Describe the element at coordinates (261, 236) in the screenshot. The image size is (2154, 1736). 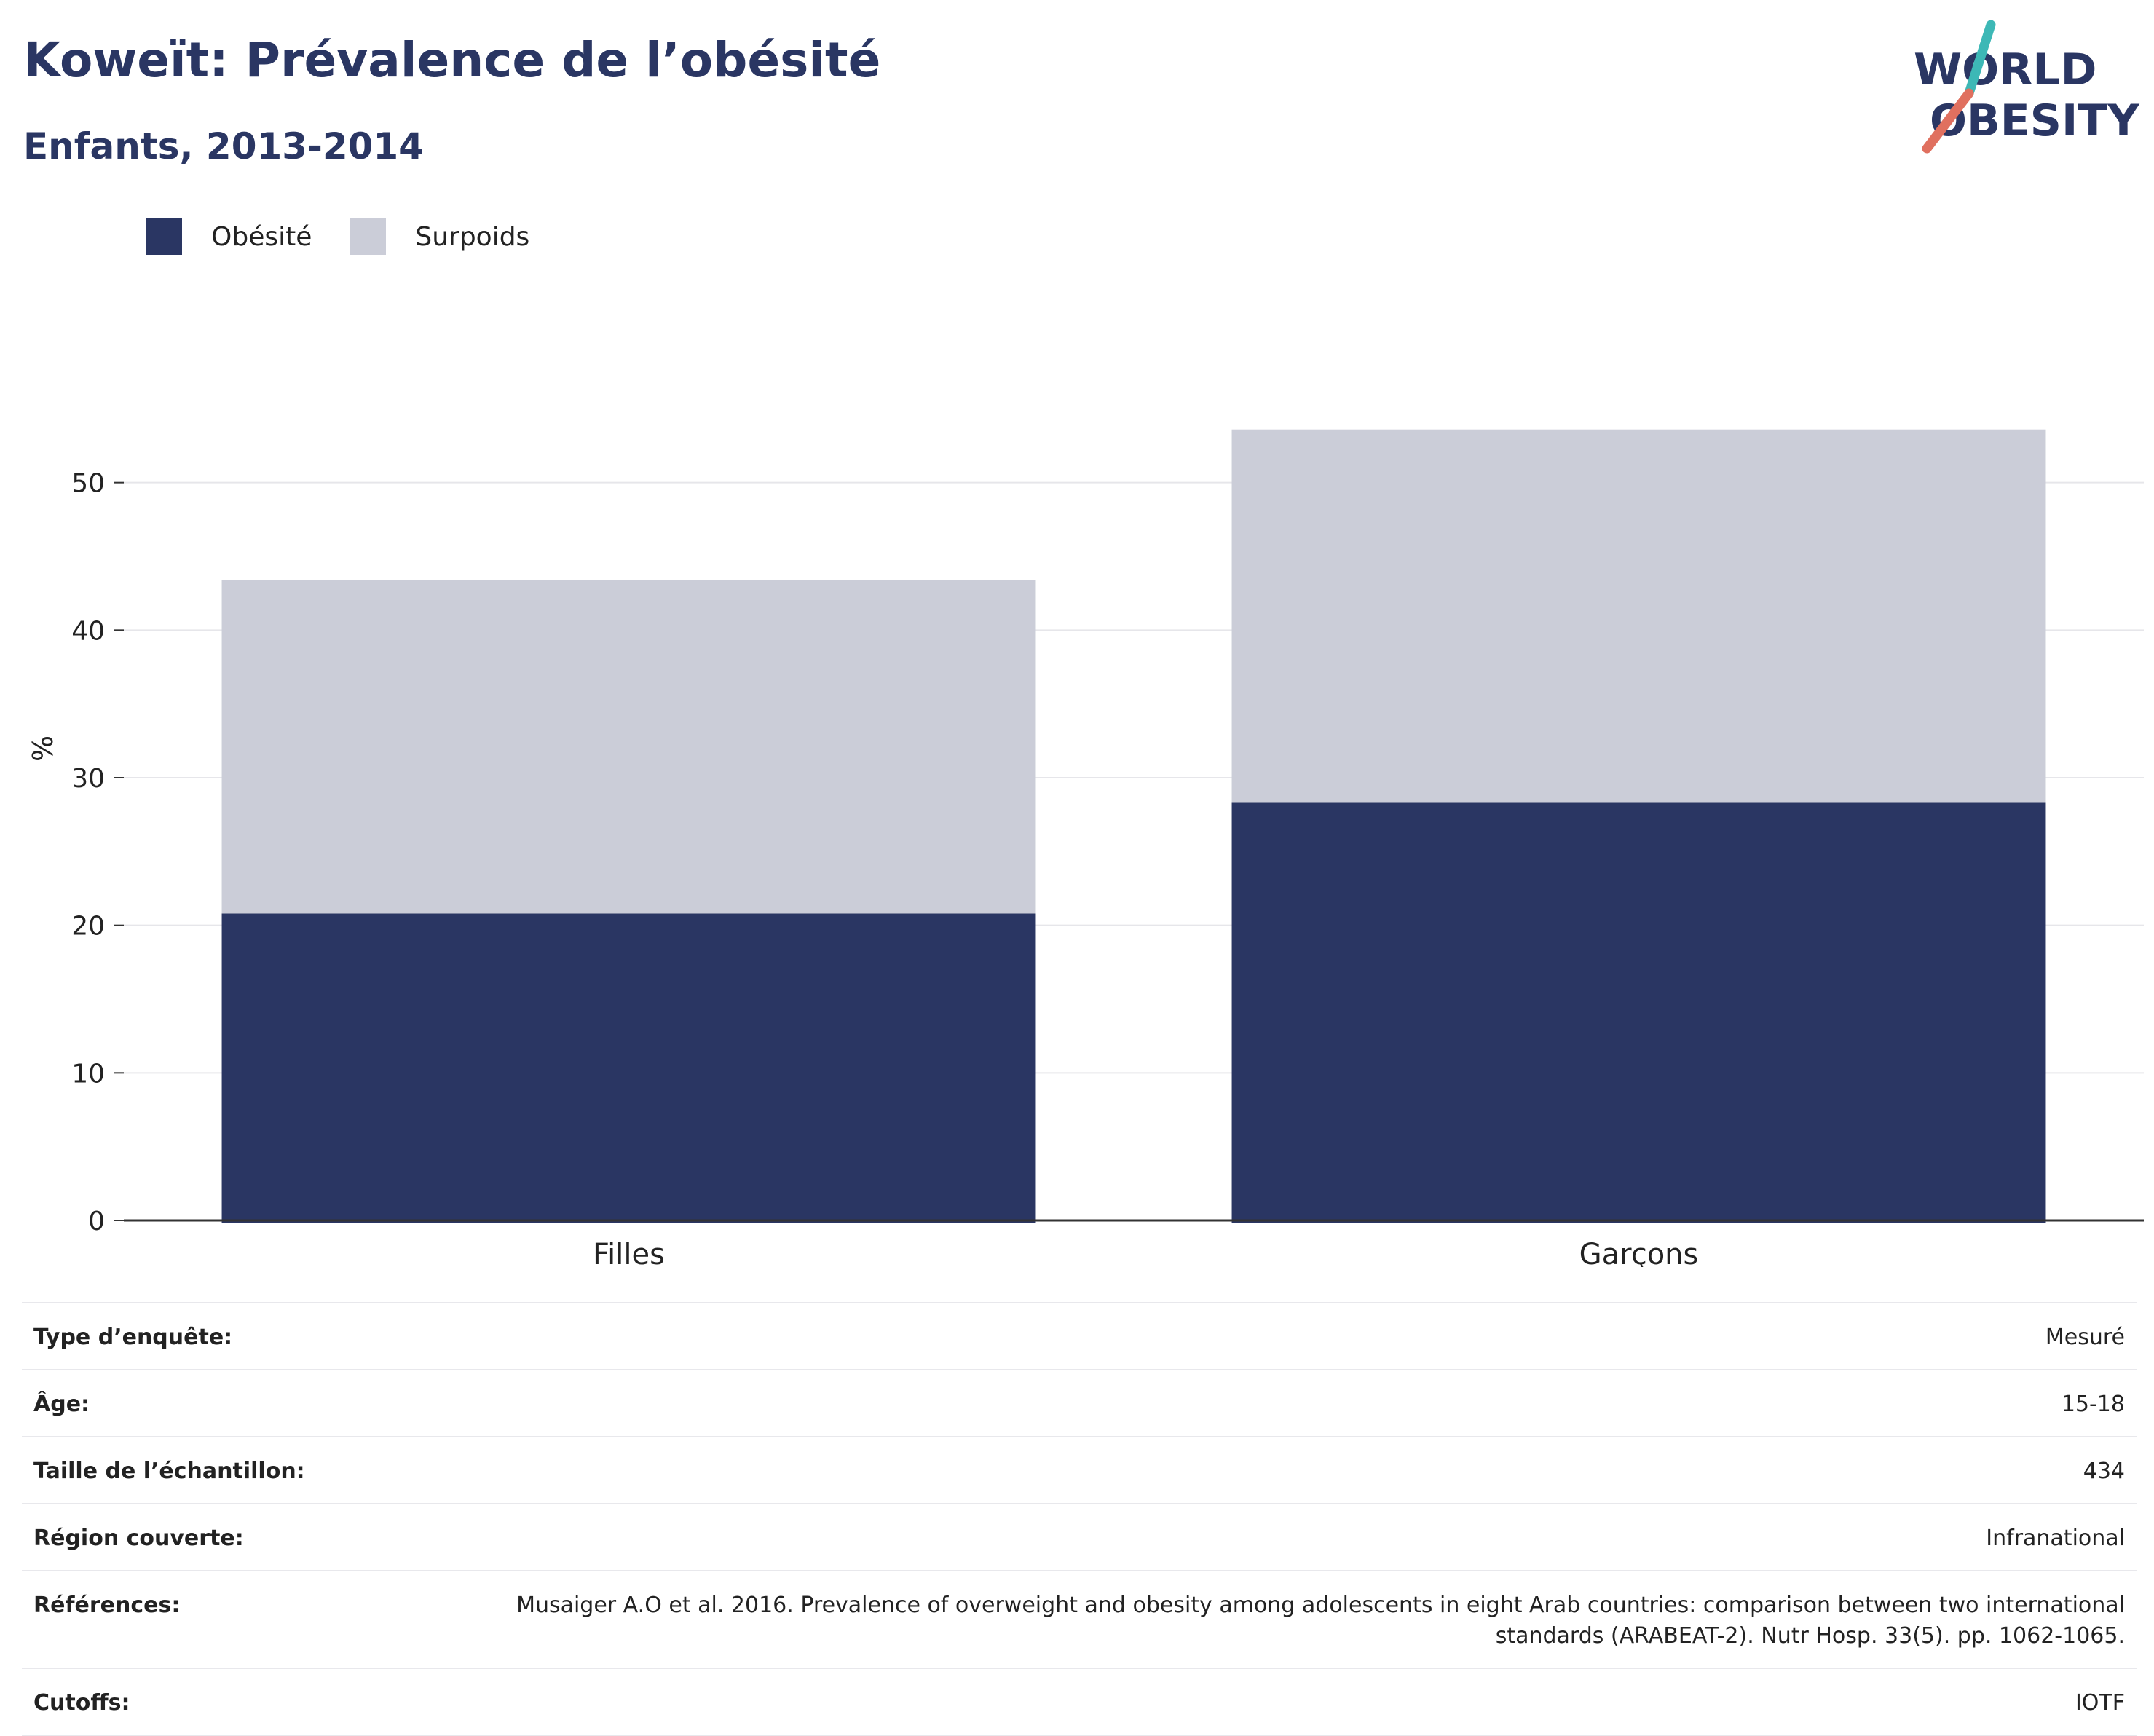
I see `legend-label-obesity: Obésité` at that location.